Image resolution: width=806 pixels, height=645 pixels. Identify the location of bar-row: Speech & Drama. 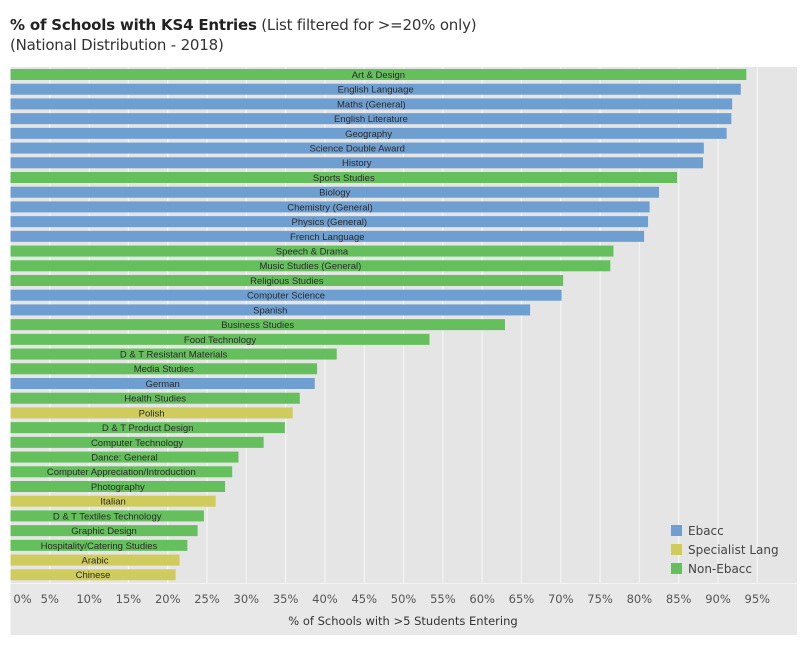
(312, 251).